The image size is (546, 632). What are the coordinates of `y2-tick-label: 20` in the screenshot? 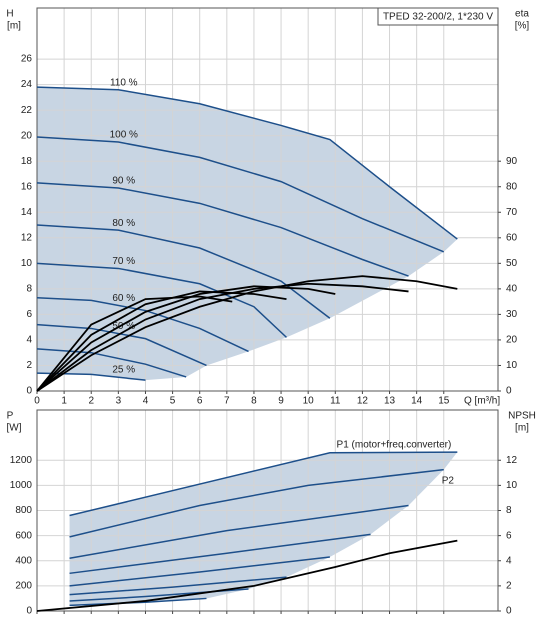 It's located at (512, 340).